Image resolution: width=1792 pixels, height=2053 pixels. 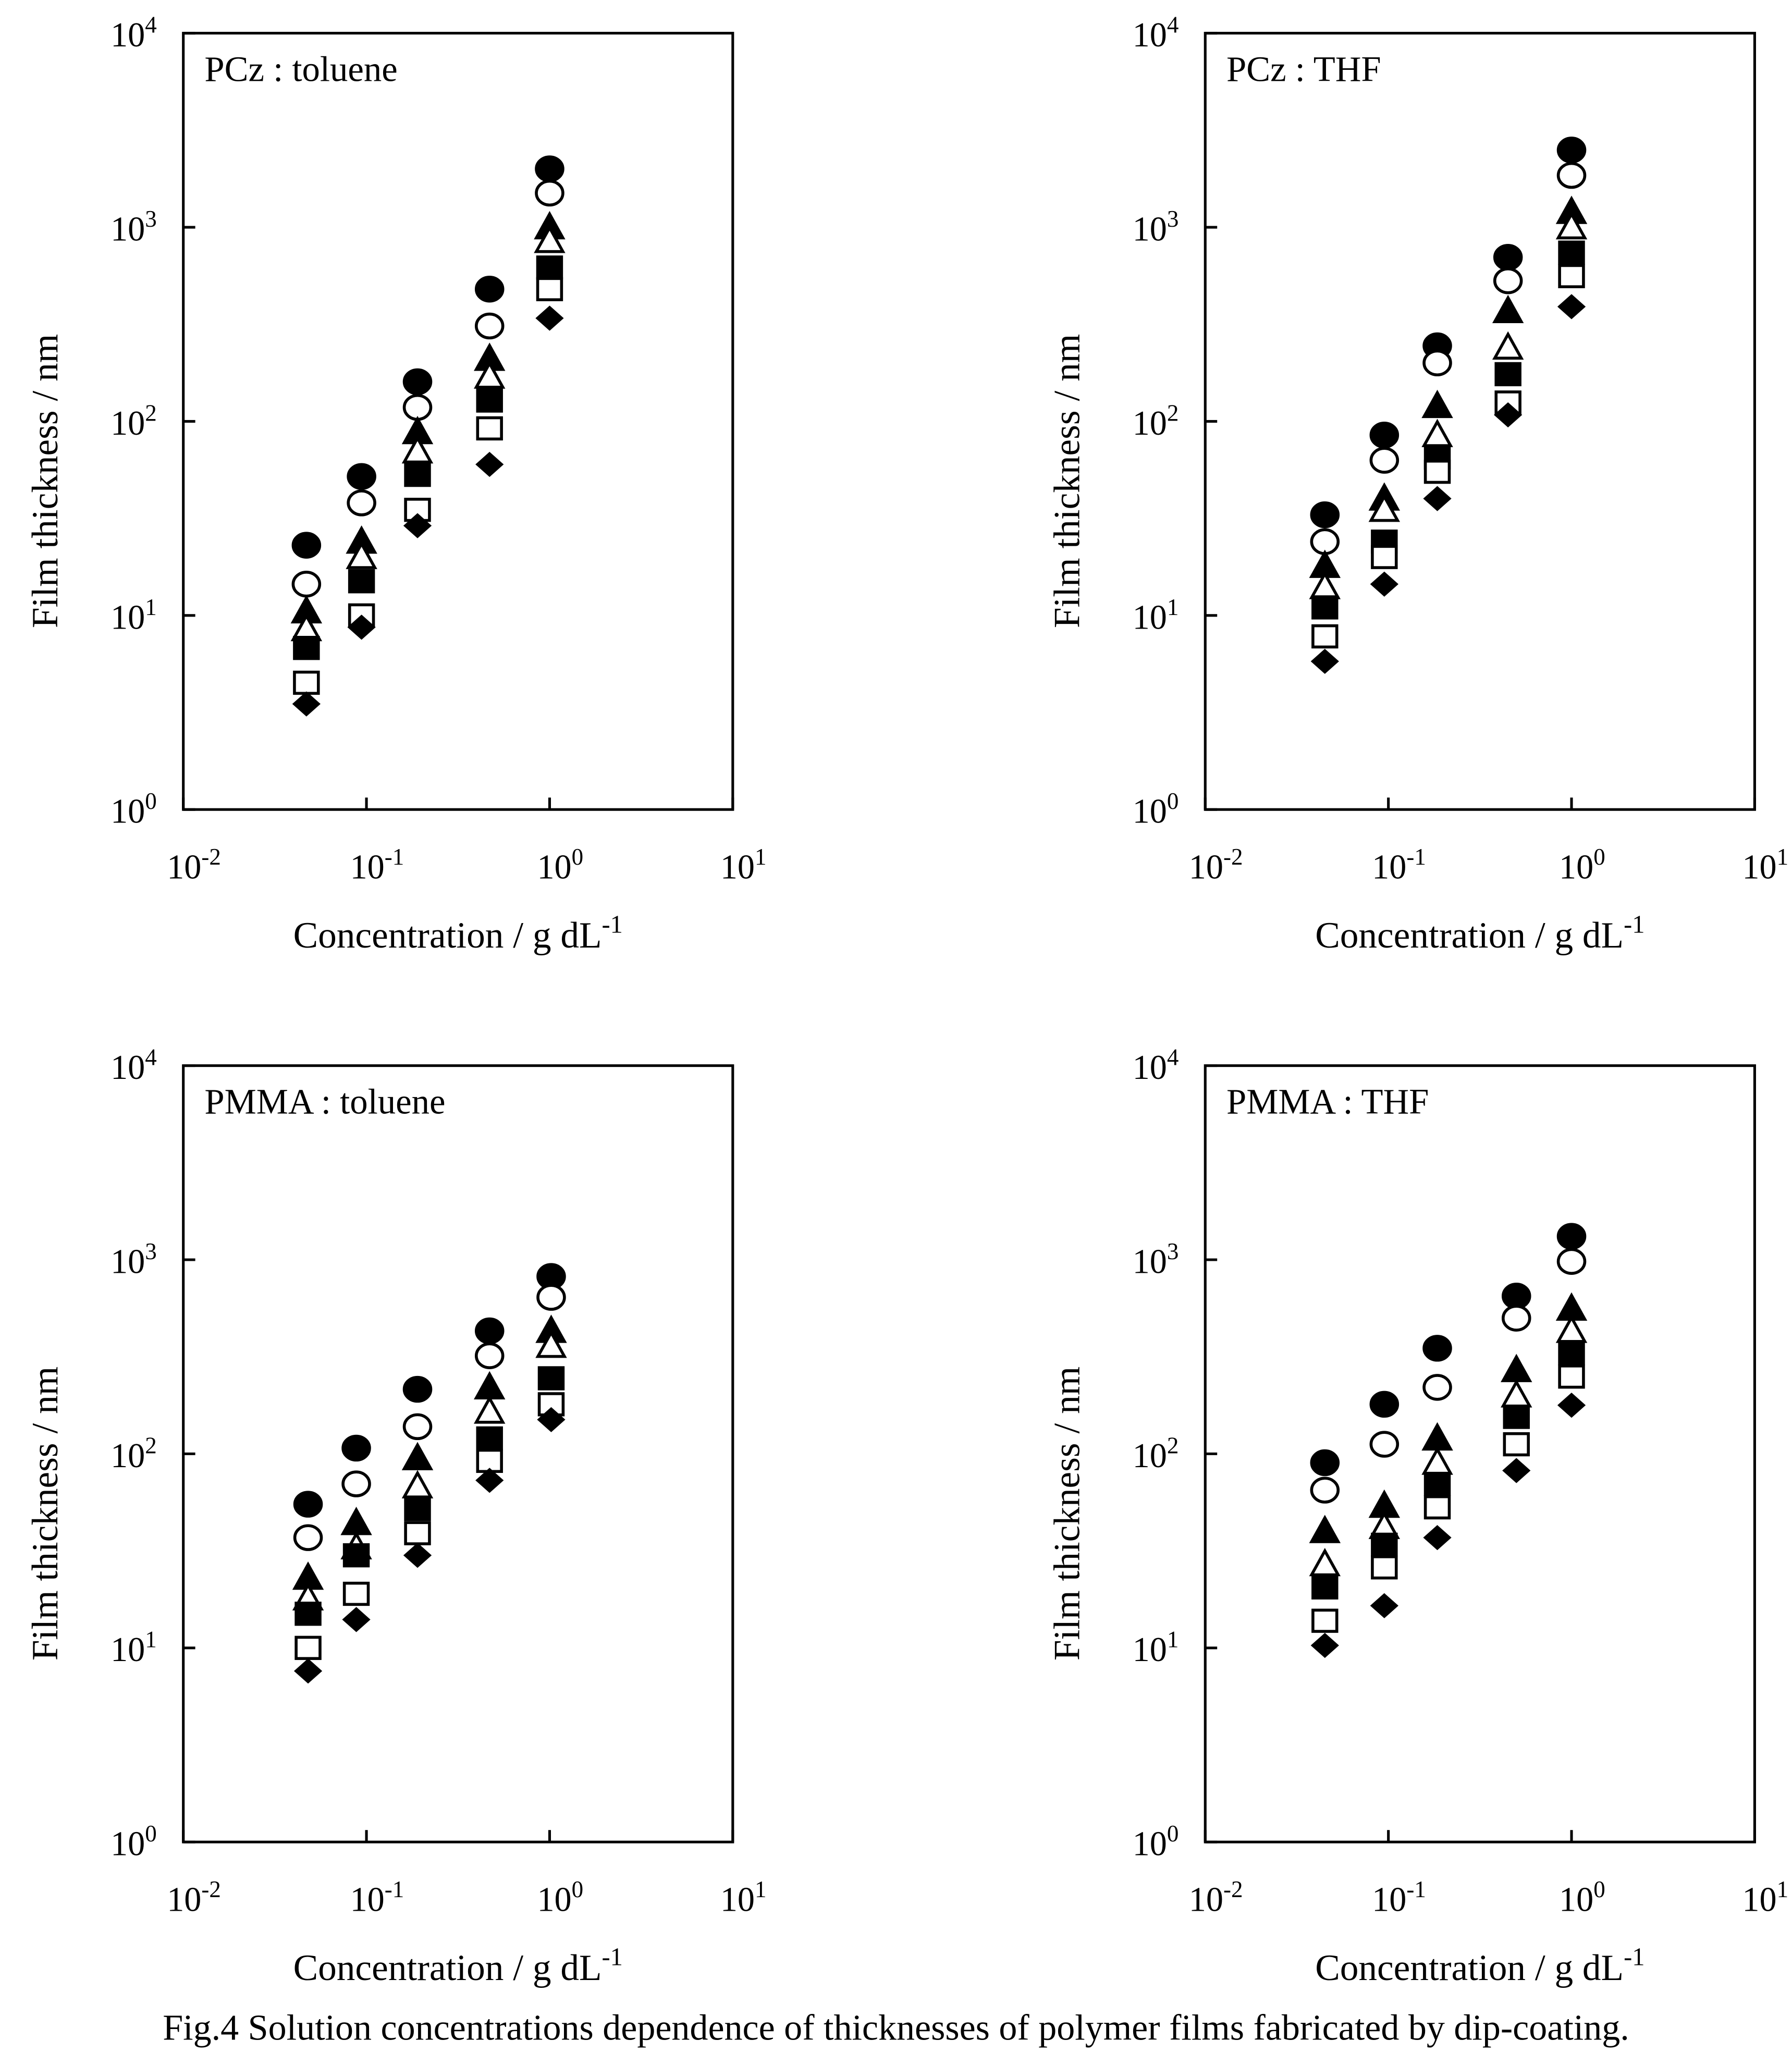 What do you see at coordinates (744, 865) in the screenshot?
I see `x-tick-label: 10¹` at bounding box center [744, 865].